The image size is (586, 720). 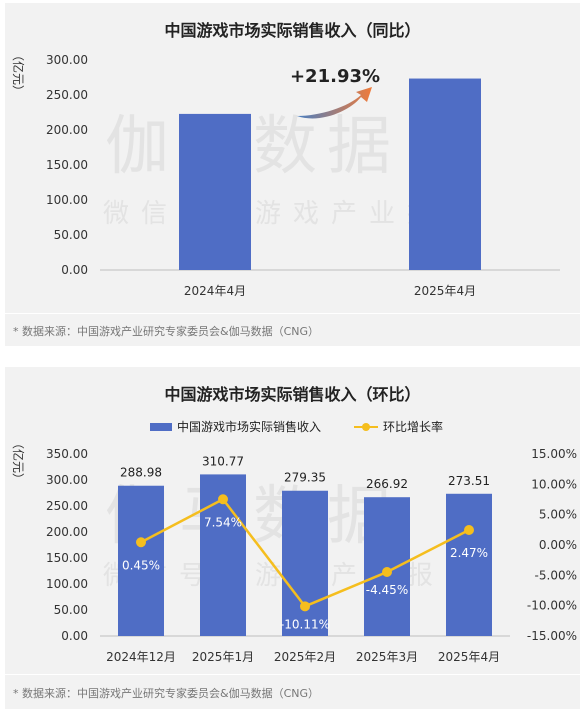 What do you see at coordinates (223, 657) in the screenshot?
I see `x-tick-label: 2025年1月` at bounding box center [223, 657].